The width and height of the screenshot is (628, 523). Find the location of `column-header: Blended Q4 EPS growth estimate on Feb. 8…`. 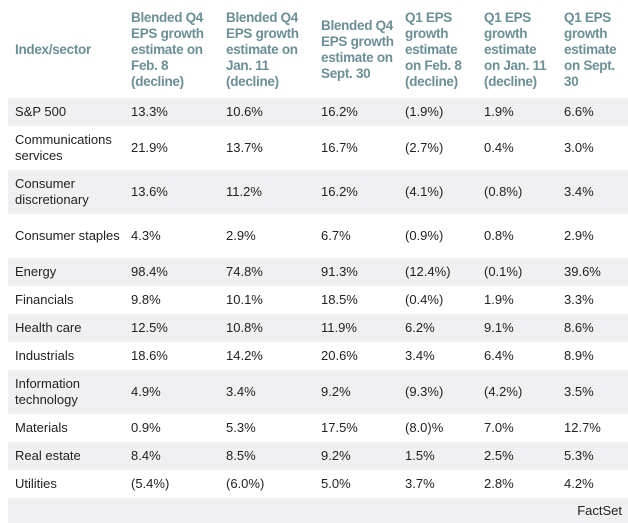

column-header: Blended Q4 EPS growth estimate on Feb. 8… is located at coordinates (167, 49).